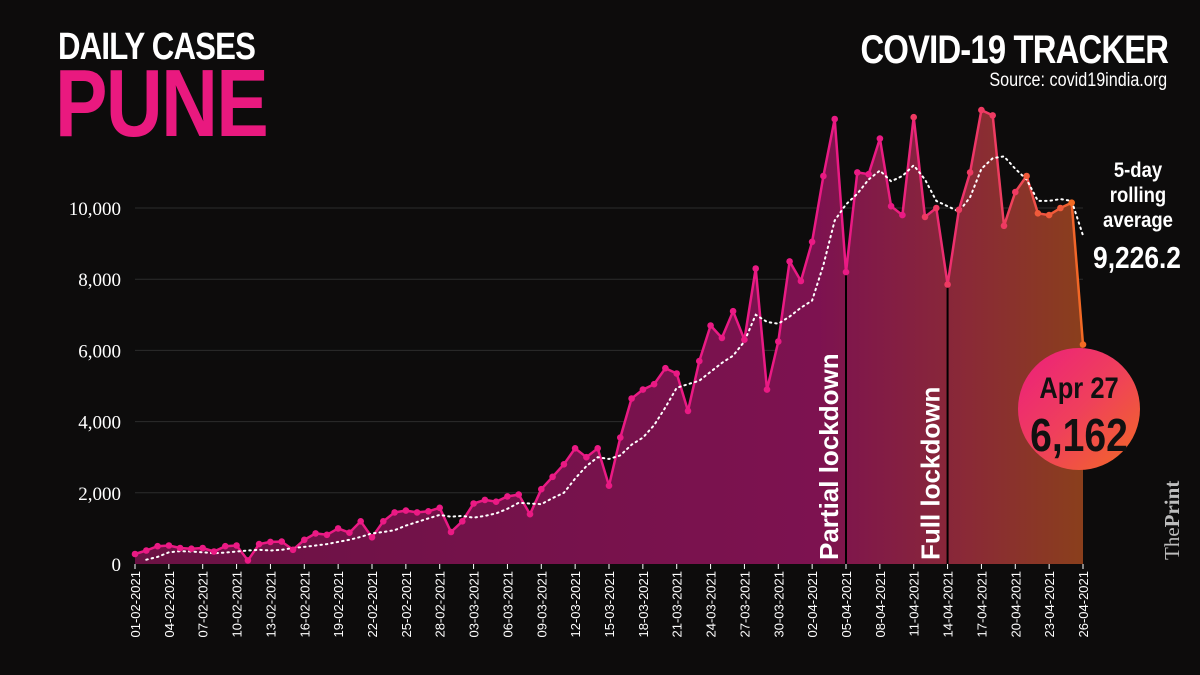 The image size is (1200, 675). Describe the element at coordinates (948, 604) in the screenshot. I see `x-tick-label: 14-04-2021` at that location.